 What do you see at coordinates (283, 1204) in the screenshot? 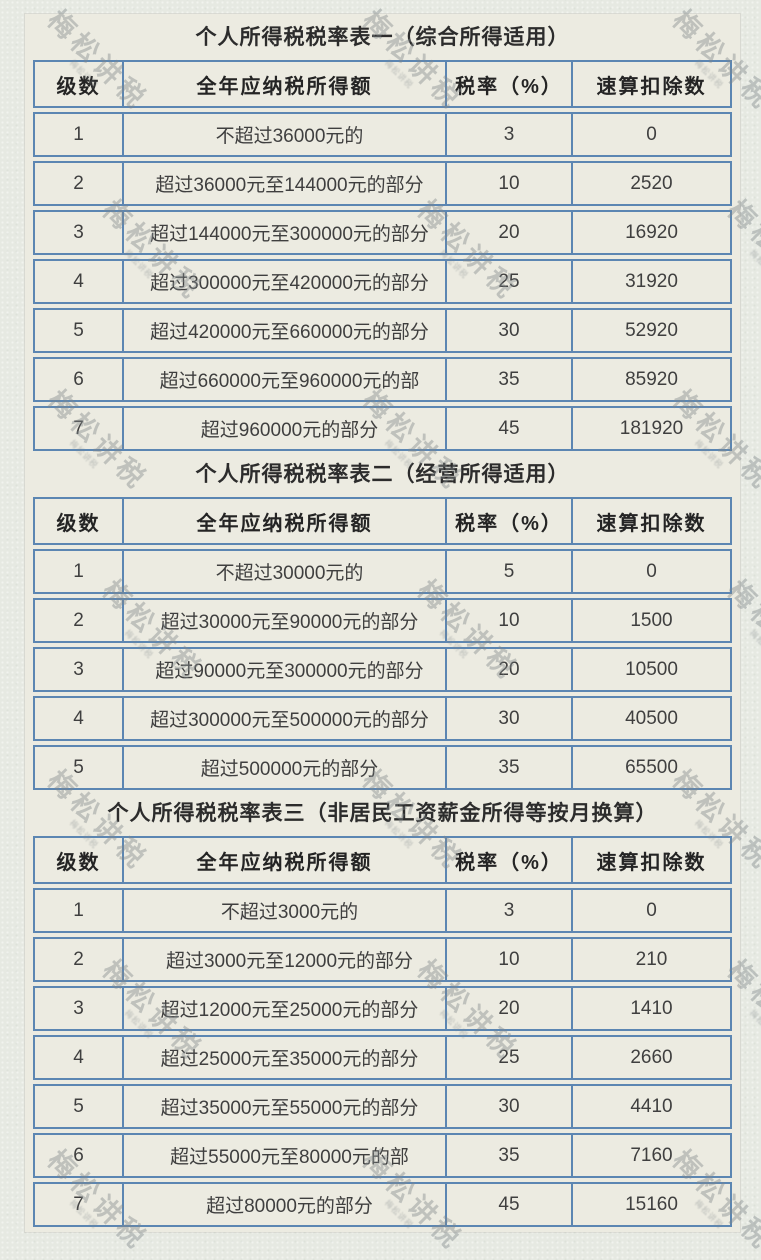
I see `cell-income-range: 超过80000元的部分` at bounding box center [283, 1204].